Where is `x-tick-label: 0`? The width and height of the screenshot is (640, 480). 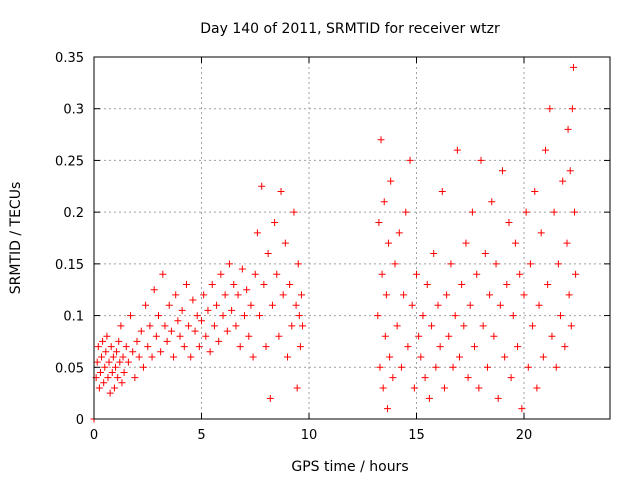 x-tick-label: 0 is located at coordinates (94, 435).